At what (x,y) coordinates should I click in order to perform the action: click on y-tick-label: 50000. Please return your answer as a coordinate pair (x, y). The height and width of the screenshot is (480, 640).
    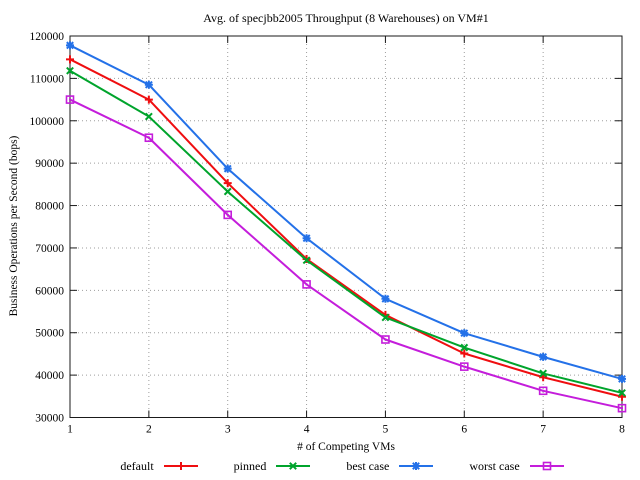
    Looking at the image, I should click on (49, 334).